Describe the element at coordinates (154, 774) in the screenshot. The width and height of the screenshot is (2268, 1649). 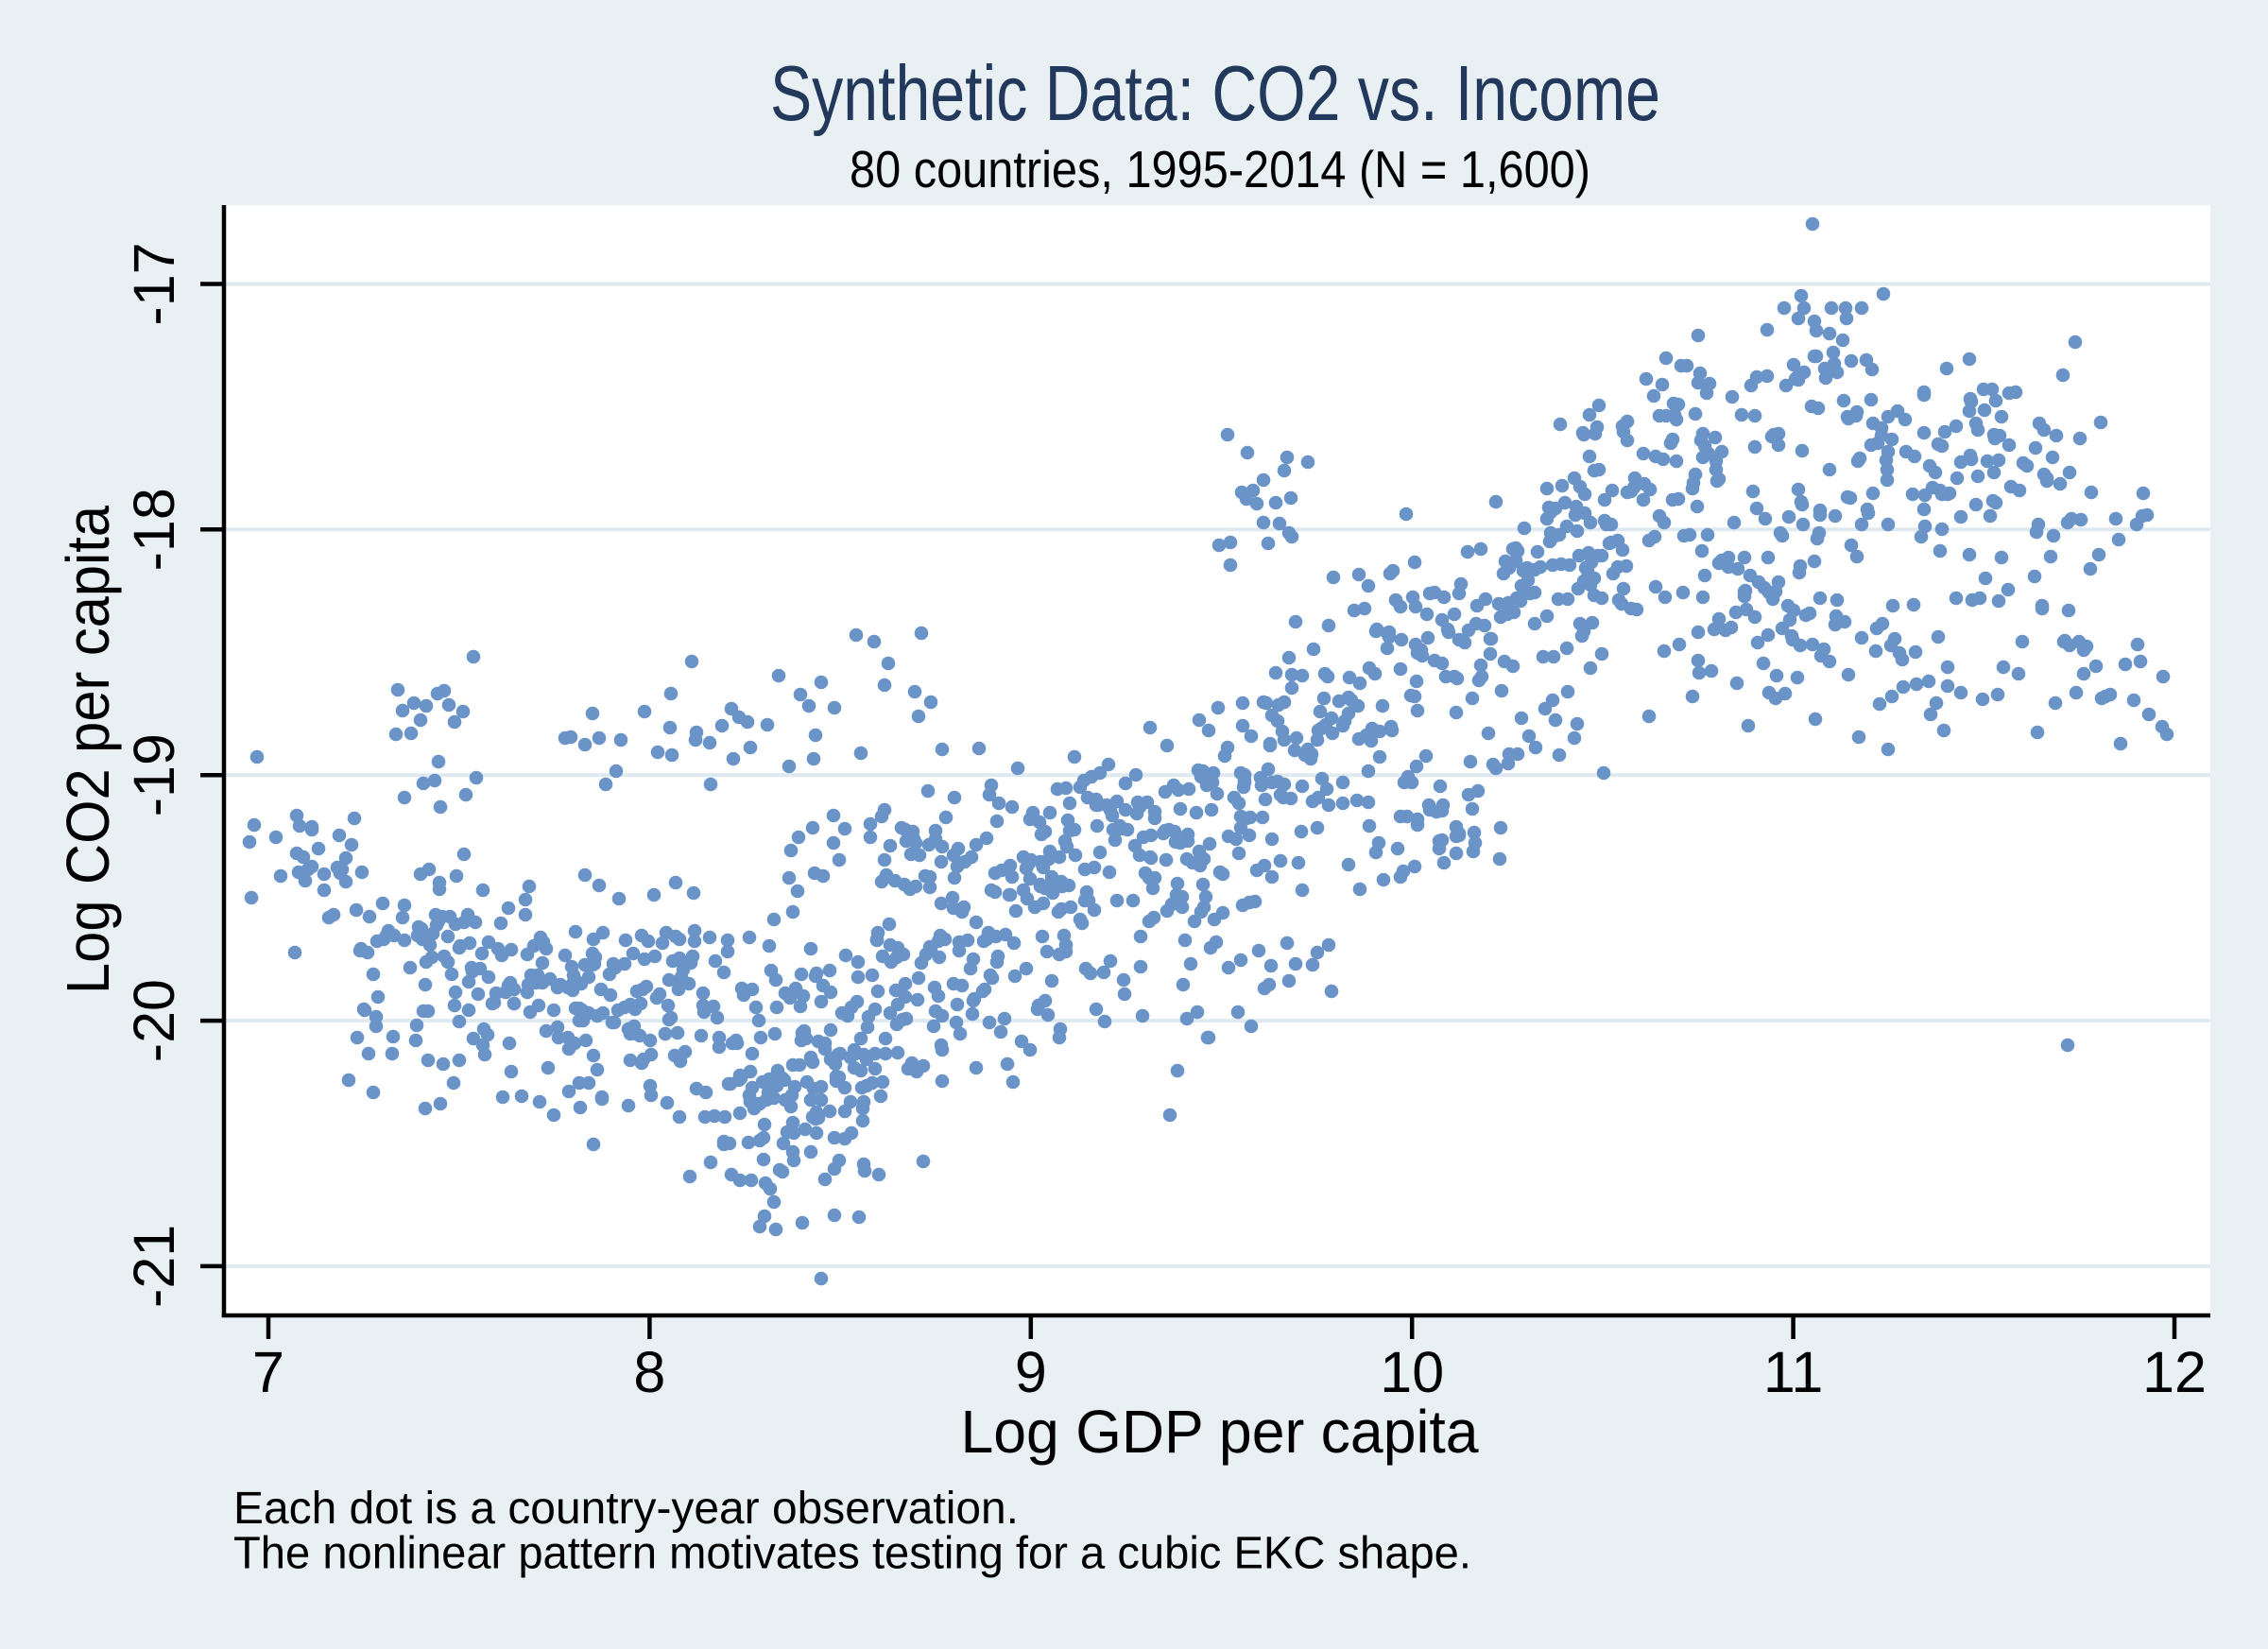
I see `svg-text: -19` at that location.